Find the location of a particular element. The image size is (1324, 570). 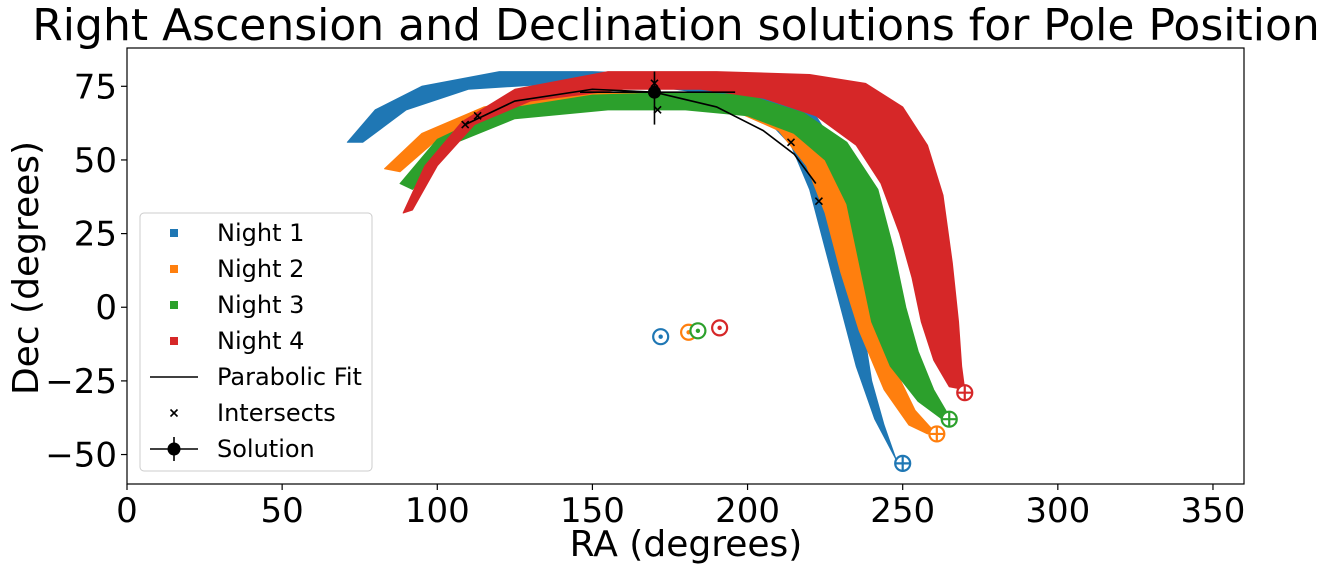

y-tick-label--50: −50 is located at coordinates (81, 456).